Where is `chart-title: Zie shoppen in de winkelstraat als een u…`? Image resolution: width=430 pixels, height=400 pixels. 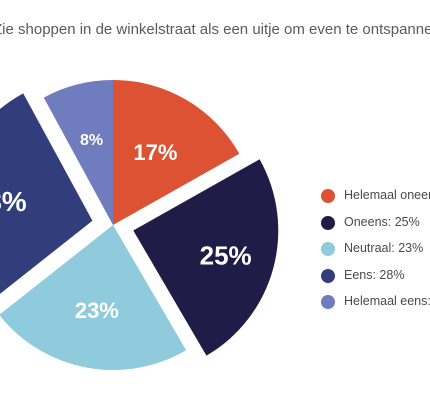
chart-title: Zie shoppen in de winkelstraat als een u… is located at coordinates (215, 29).